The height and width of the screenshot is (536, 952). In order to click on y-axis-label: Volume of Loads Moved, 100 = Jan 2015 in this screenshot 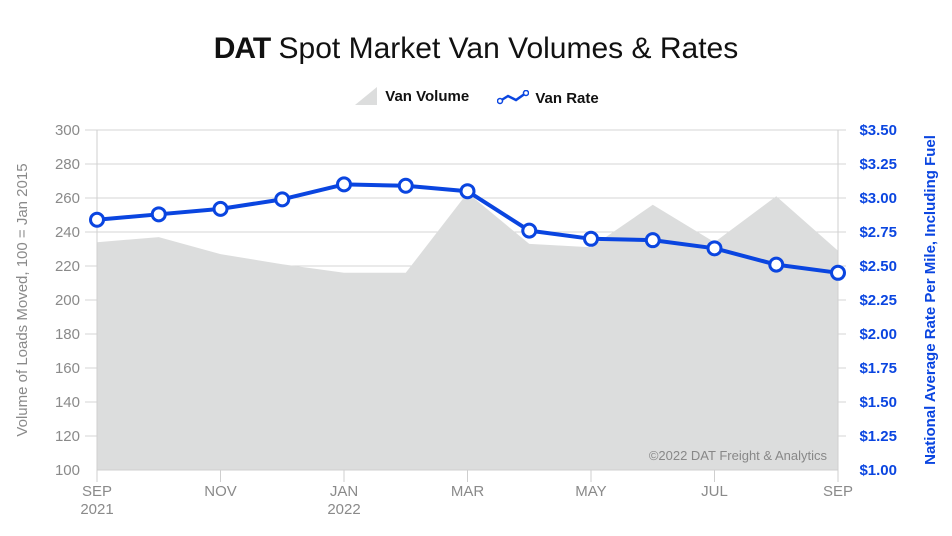, I will do `click(22, 299)`.